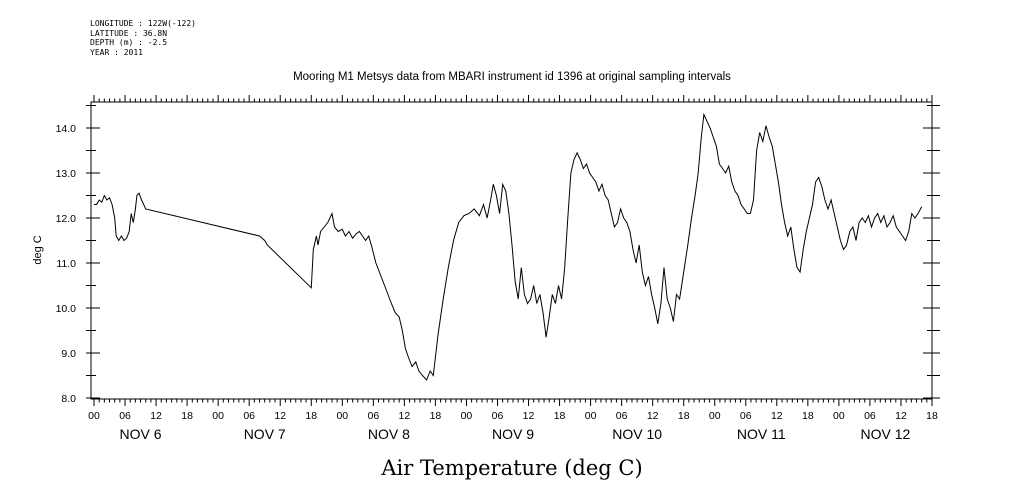 The width and height of the screenshot is (1009, 504). What do you see at coordinates (513, 434) in the screenshot?
I see `x-day-label: NOV 9` at bounding box center [513, 434].